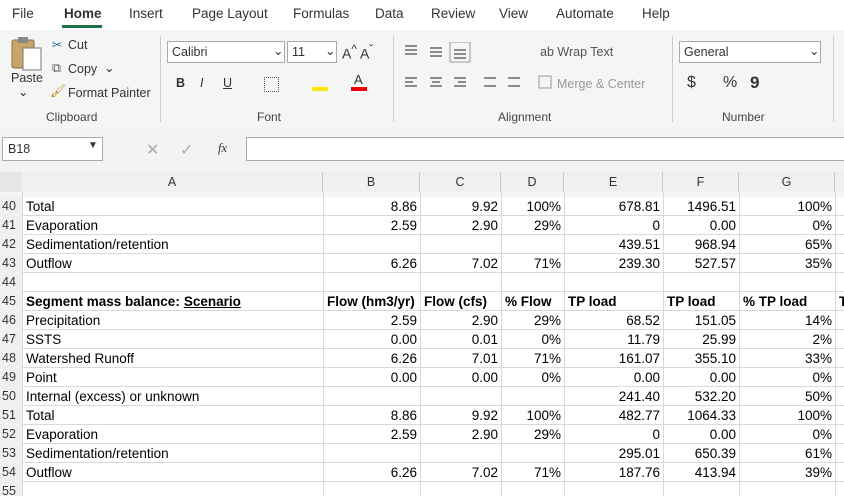 The height and width of the screenshot is (496, 844). I want to click on row-header: 55, so click(11, 489).